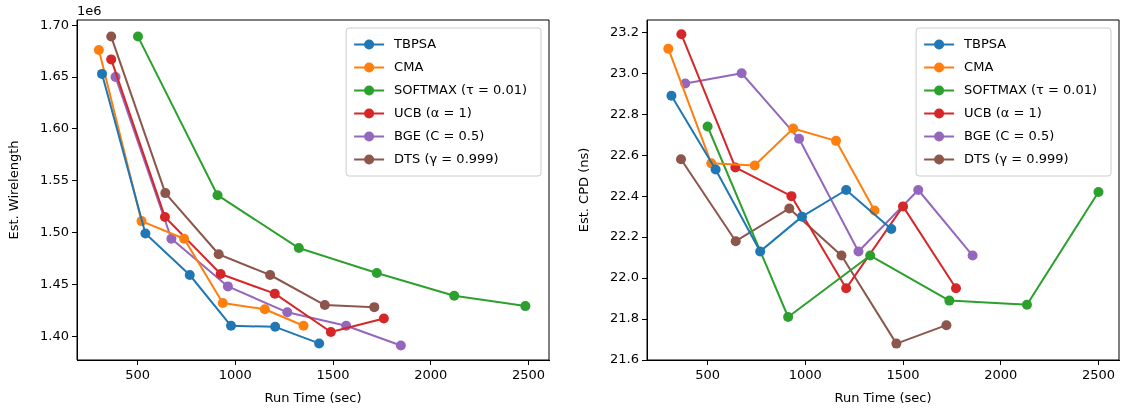  Describe the element at coordinates (54, 283) in the screenshot. I see `y-tick-label: 1.45` at that location.